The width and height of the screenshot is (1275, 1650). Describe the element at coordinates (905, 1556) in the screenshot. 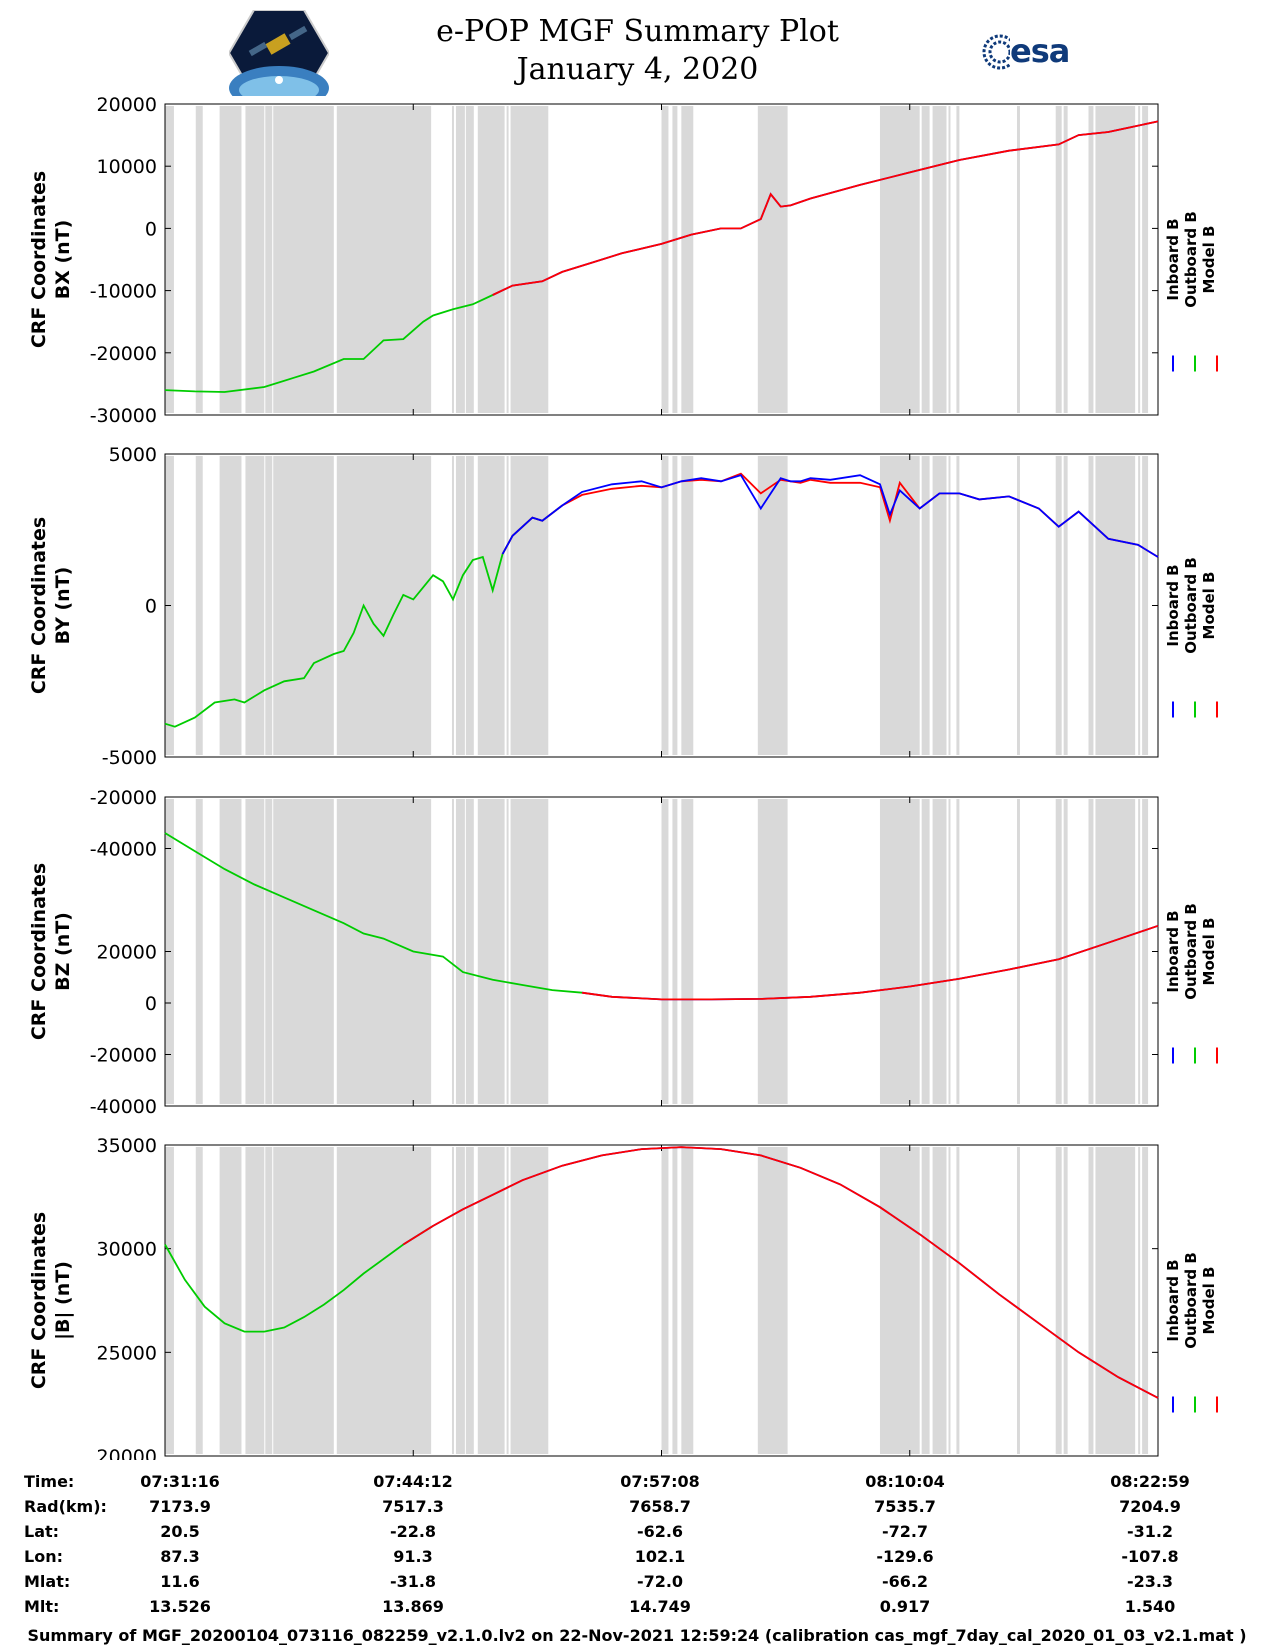

I see `info-value-lon: -129.6` at that location.